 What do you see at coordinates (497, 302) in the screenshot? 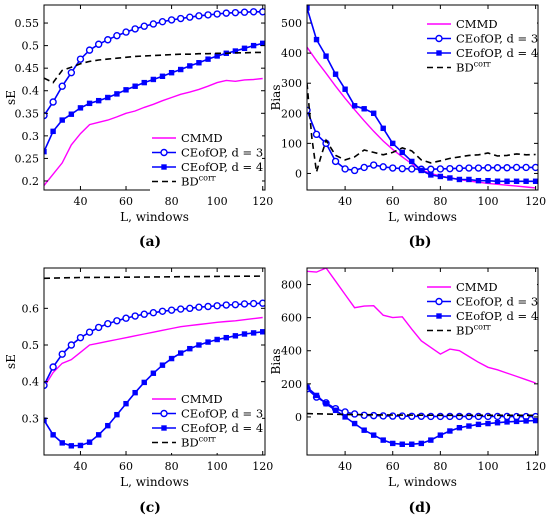
I see `legend-label-ce3: CEofOP, d = 3` at bounding box center [497, 302].